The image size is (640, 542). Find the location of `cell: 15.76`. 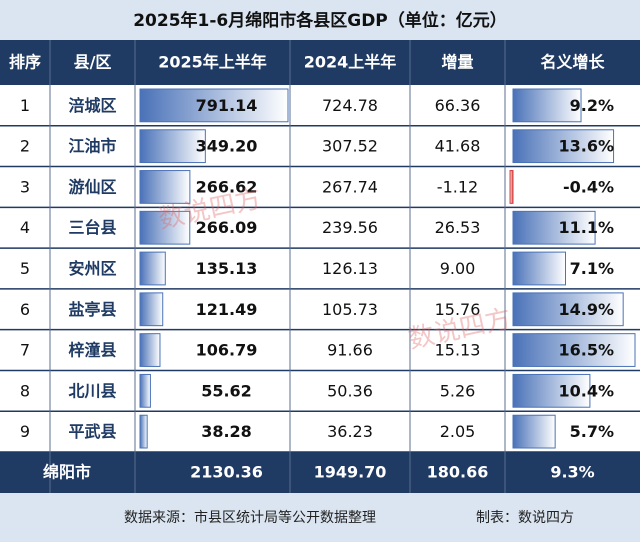

cell: 15.76 is located at coordinates (458, 309).